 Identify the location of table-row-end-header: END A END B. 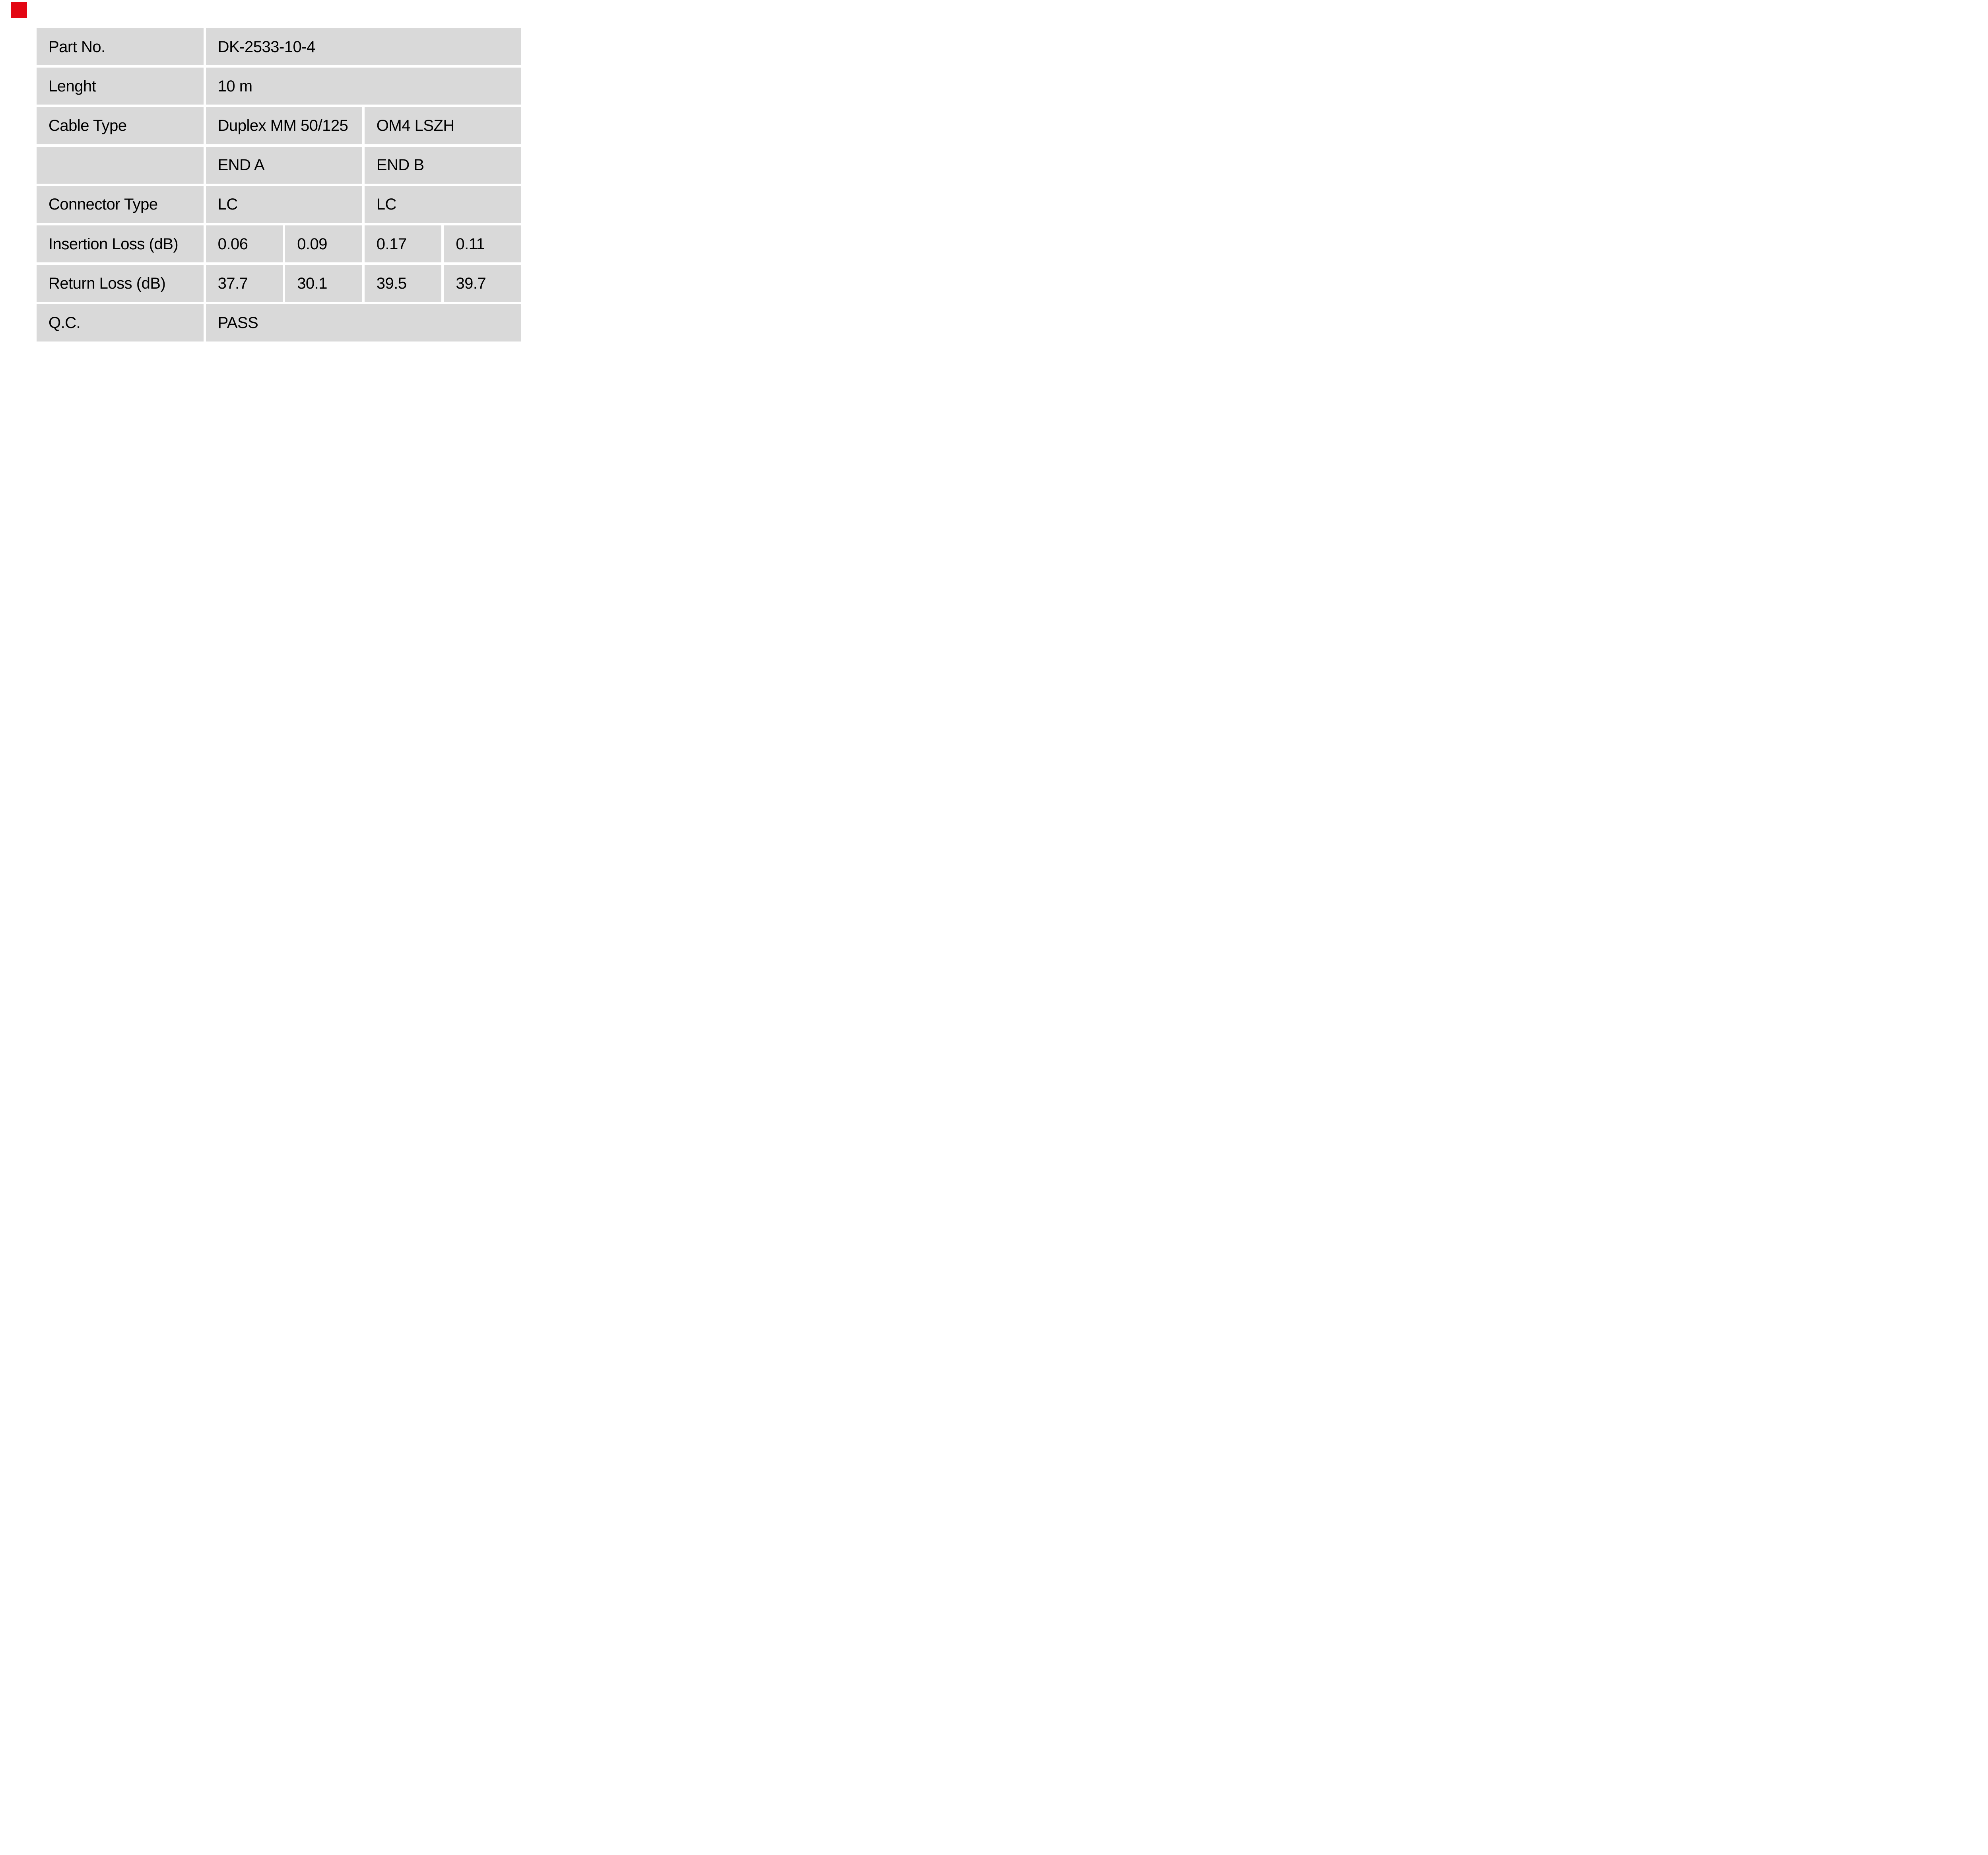
(279, 165).